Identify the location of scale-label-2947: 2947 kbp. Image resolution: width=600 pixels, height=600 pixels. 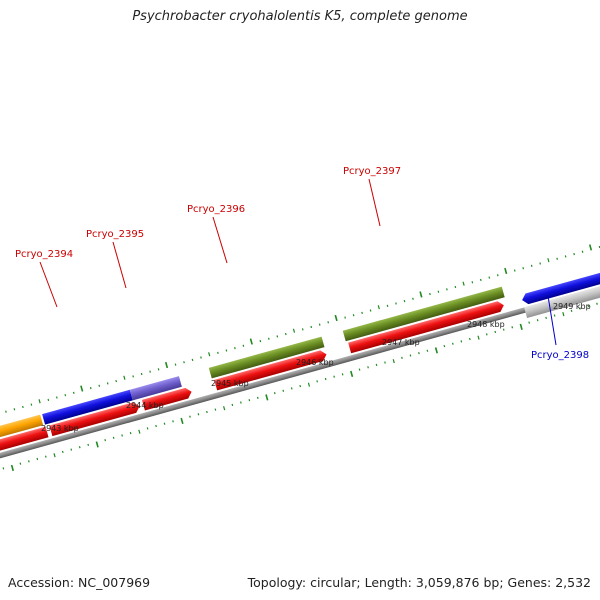
(401, 342).